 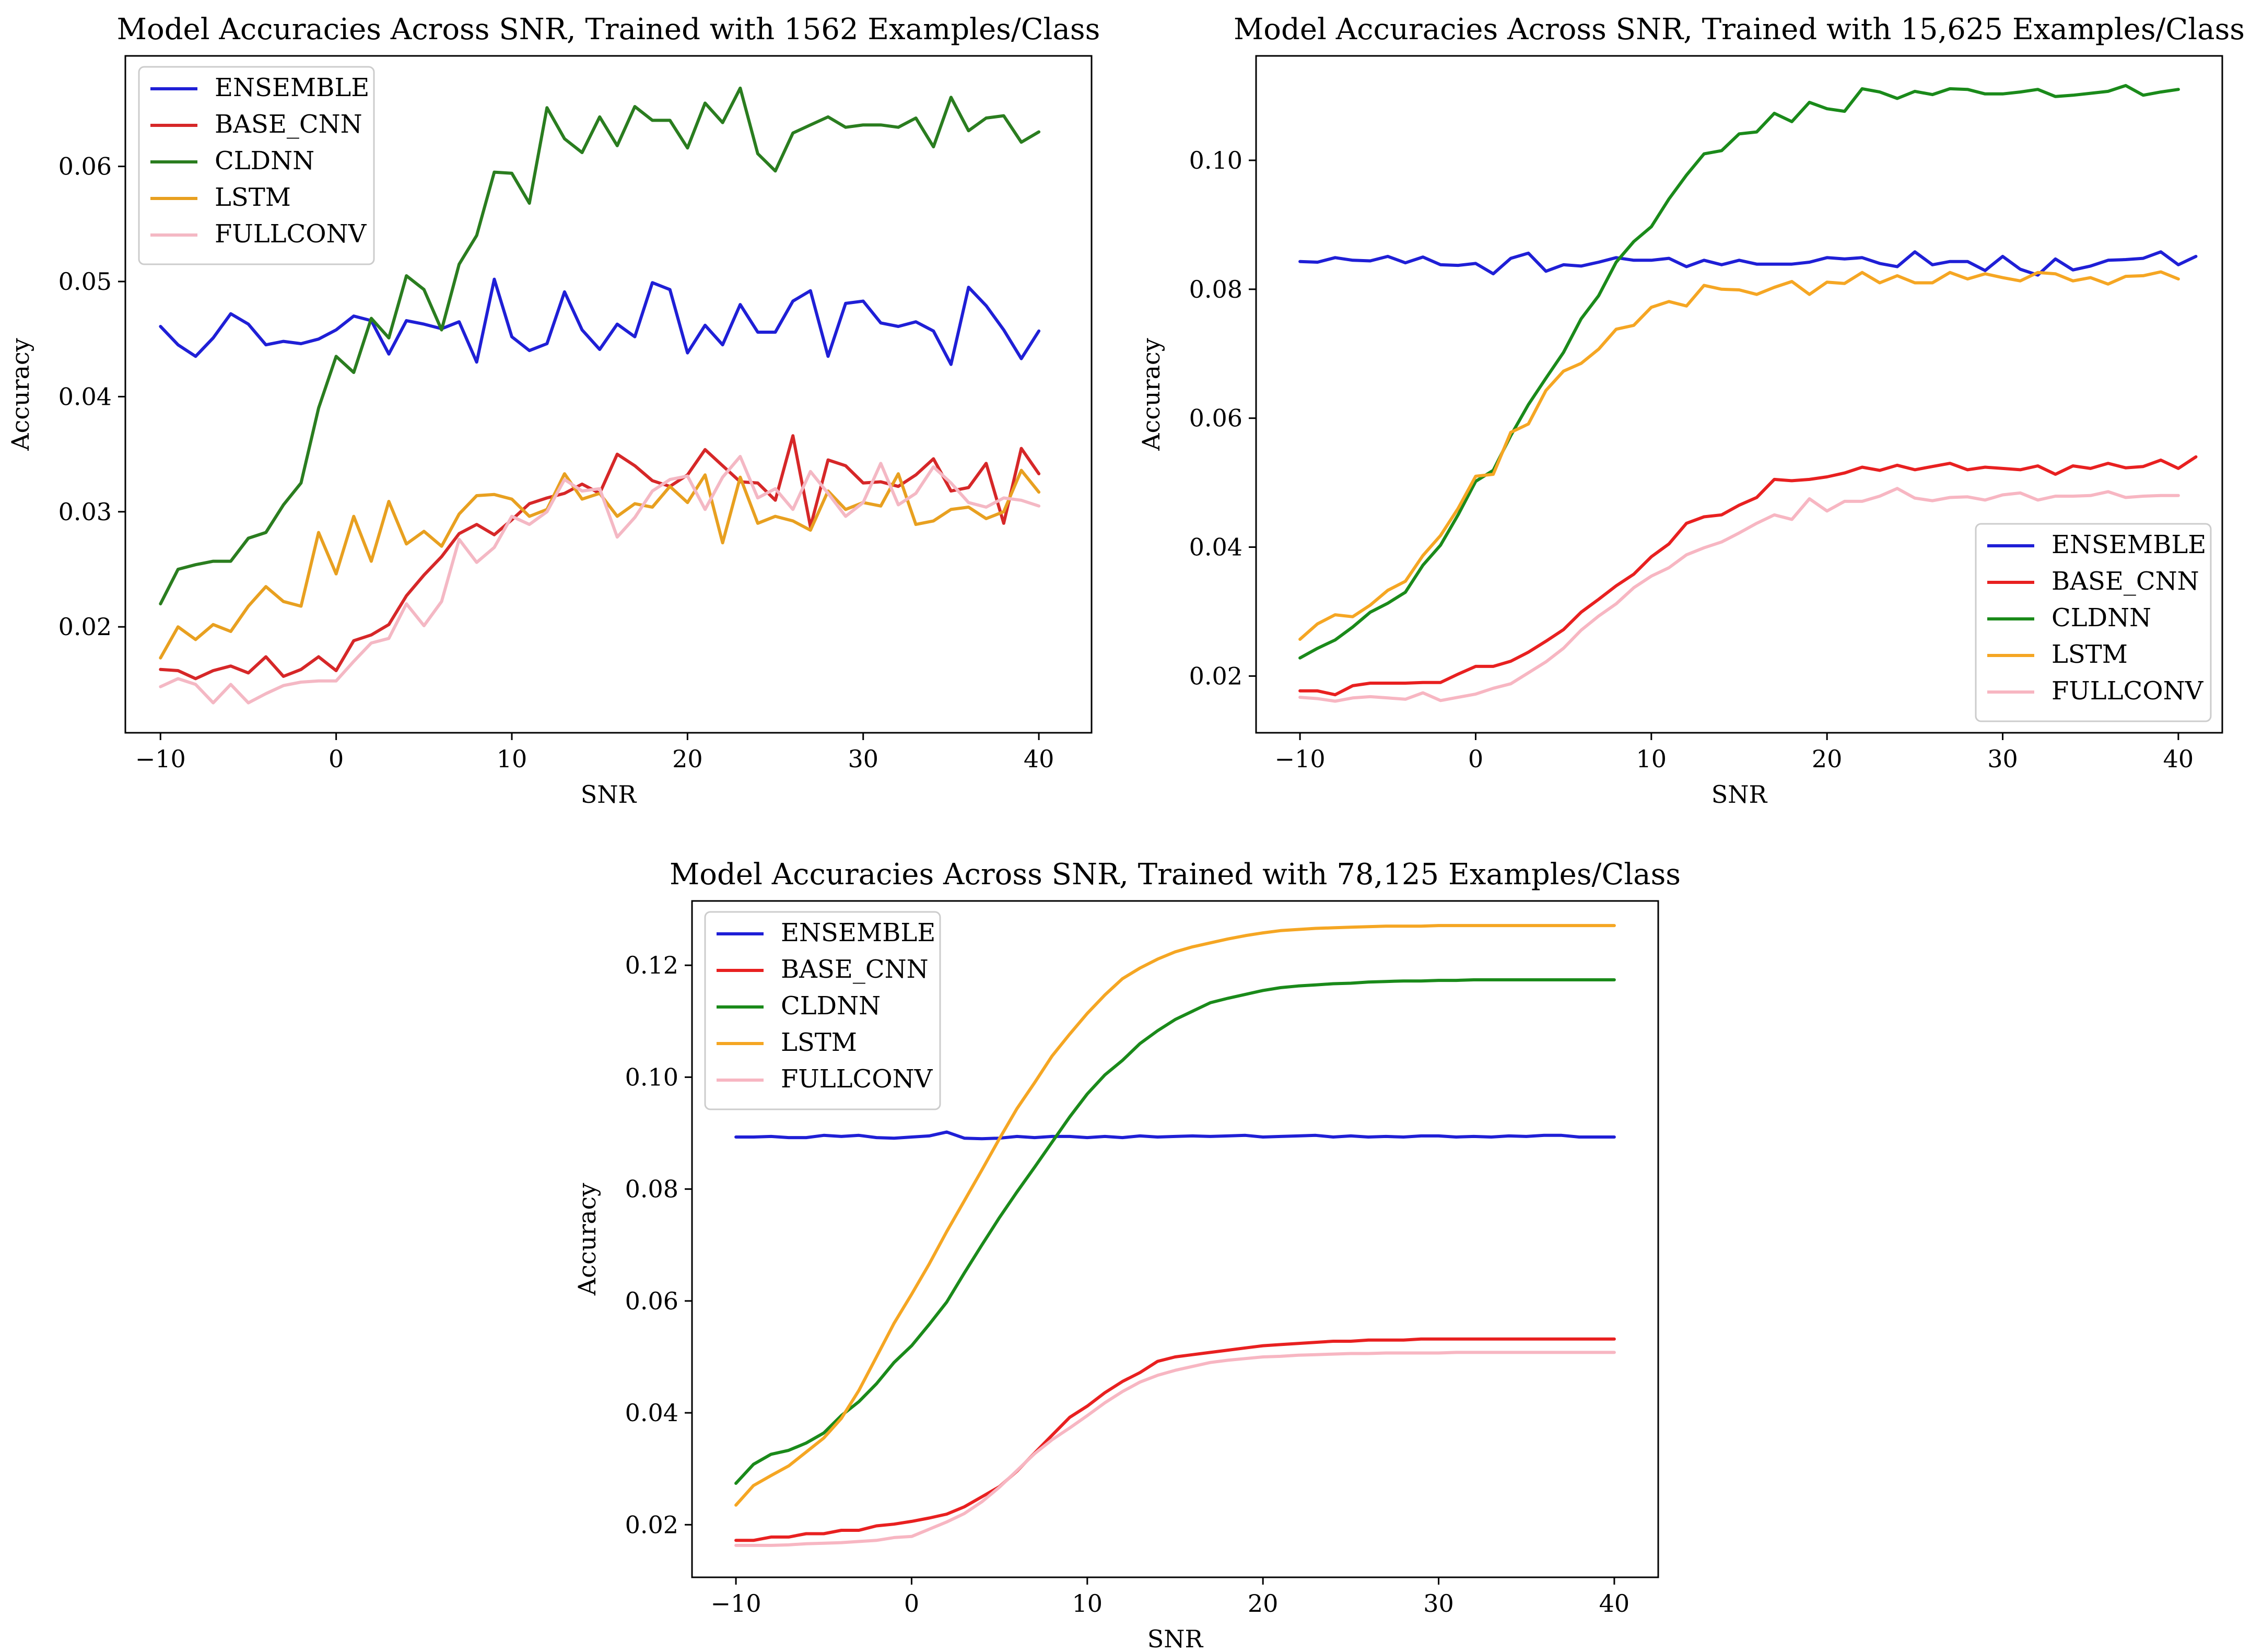 What do you see at coordinates (85, 512) in the screenshot?
I see `y-tick-label: 0.03` at bounding box center [85, 512].